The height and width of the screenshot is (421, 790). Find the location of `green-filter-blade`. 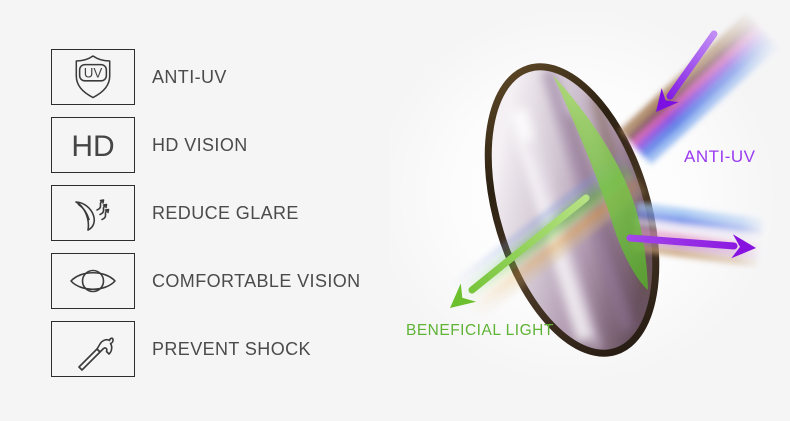

green-filter-blade is located at coordinates (600, 182).